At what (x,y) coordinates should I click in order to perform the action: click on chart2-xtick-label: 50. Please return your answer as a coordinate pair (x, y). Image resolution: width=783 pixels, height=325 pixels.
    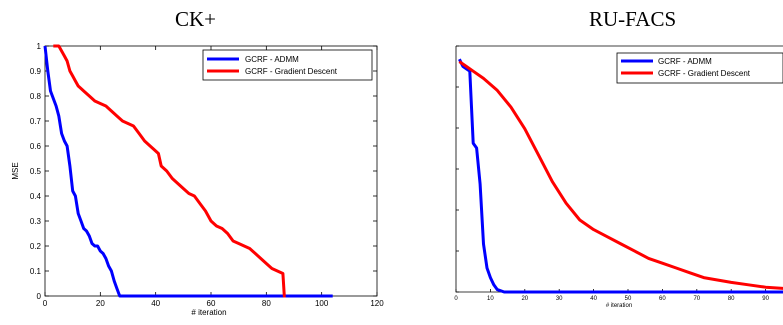
    Looking at the image, I should click on (628, 299).